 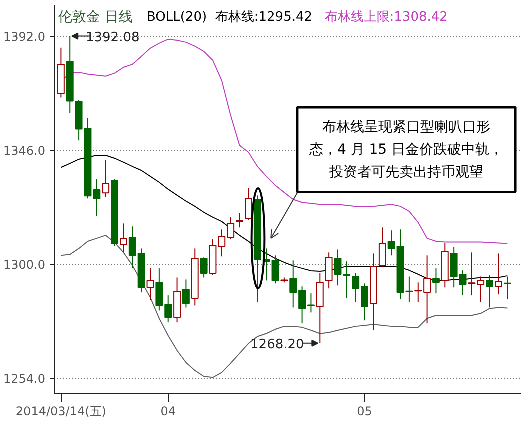 What do you see at coordinates (168, 411) in the screenshot?
I see `x-tick-label: 04` at bounding box center [168, 411].